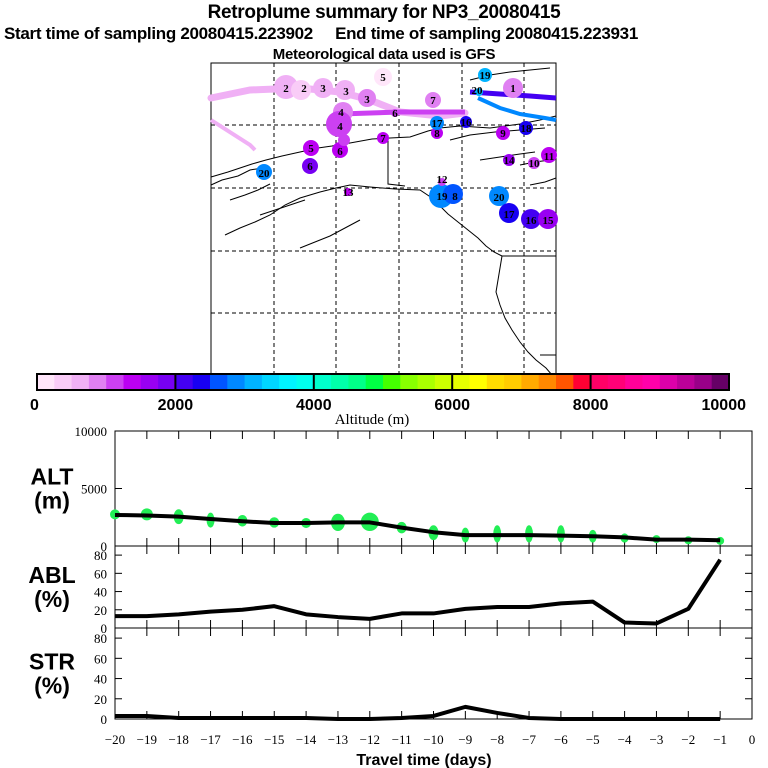  I want to click on x-tick-label: −2, so click(688, 739).